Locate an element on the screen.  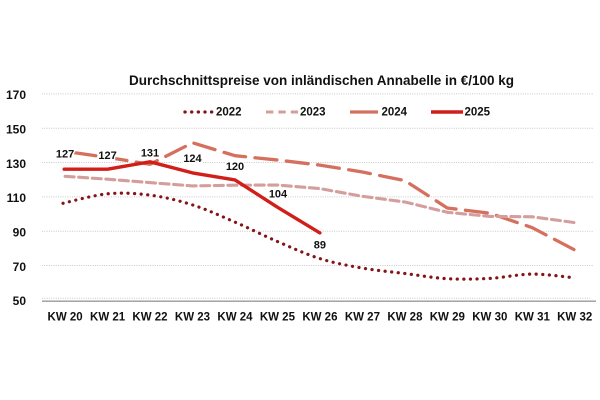
svg-text: 110 is located at coordinates (17, 198).